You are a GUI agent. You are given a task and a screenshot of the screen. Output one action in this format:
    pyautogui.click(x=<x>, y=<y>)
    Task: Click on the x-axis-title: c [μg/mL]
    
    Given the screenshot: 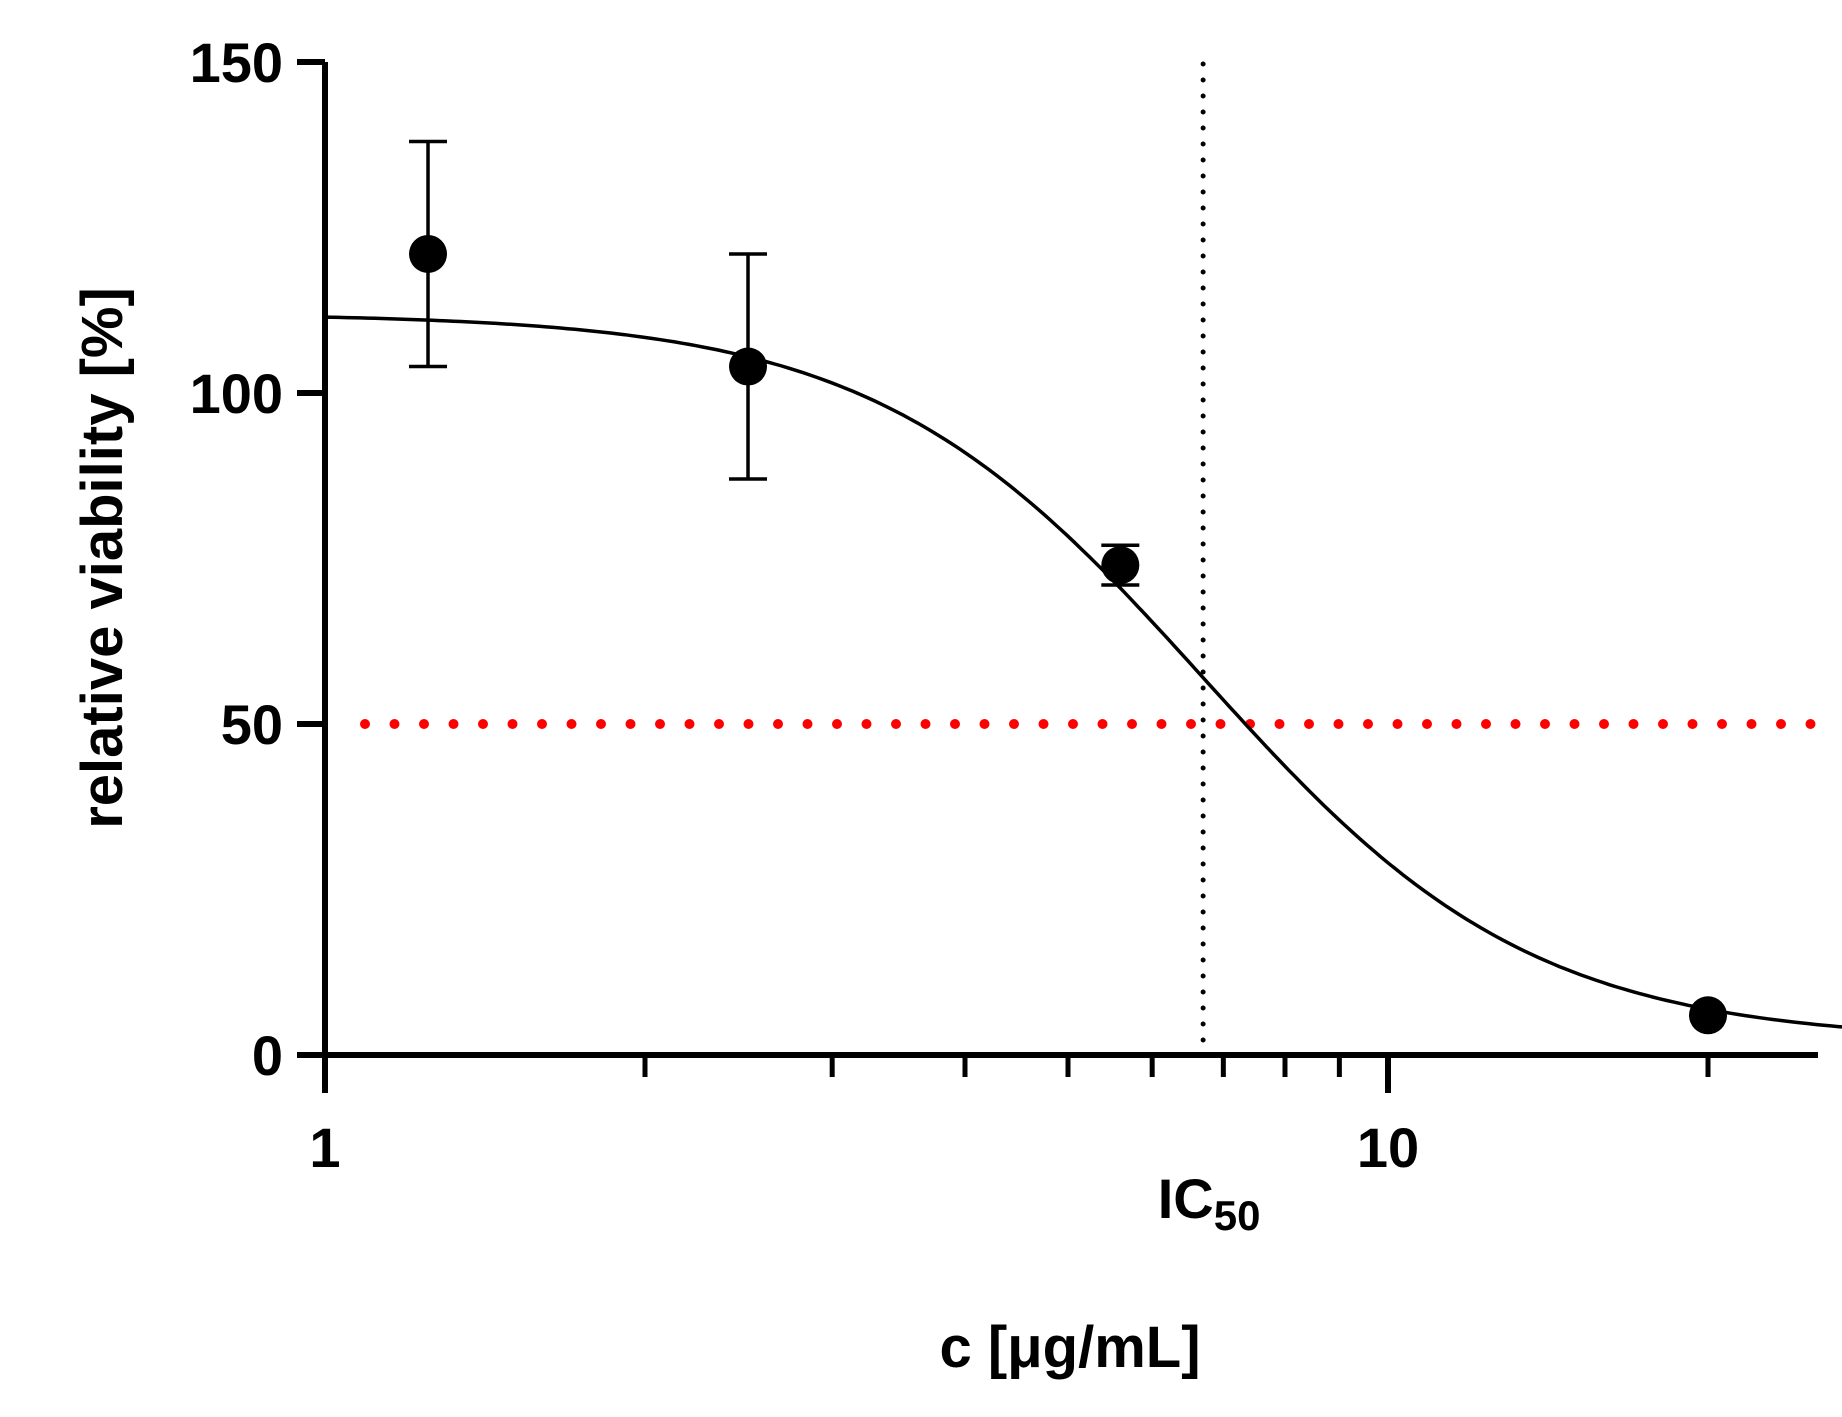 What is the action you would take?
    pyautogui.click(x=1069, y=1347)
    